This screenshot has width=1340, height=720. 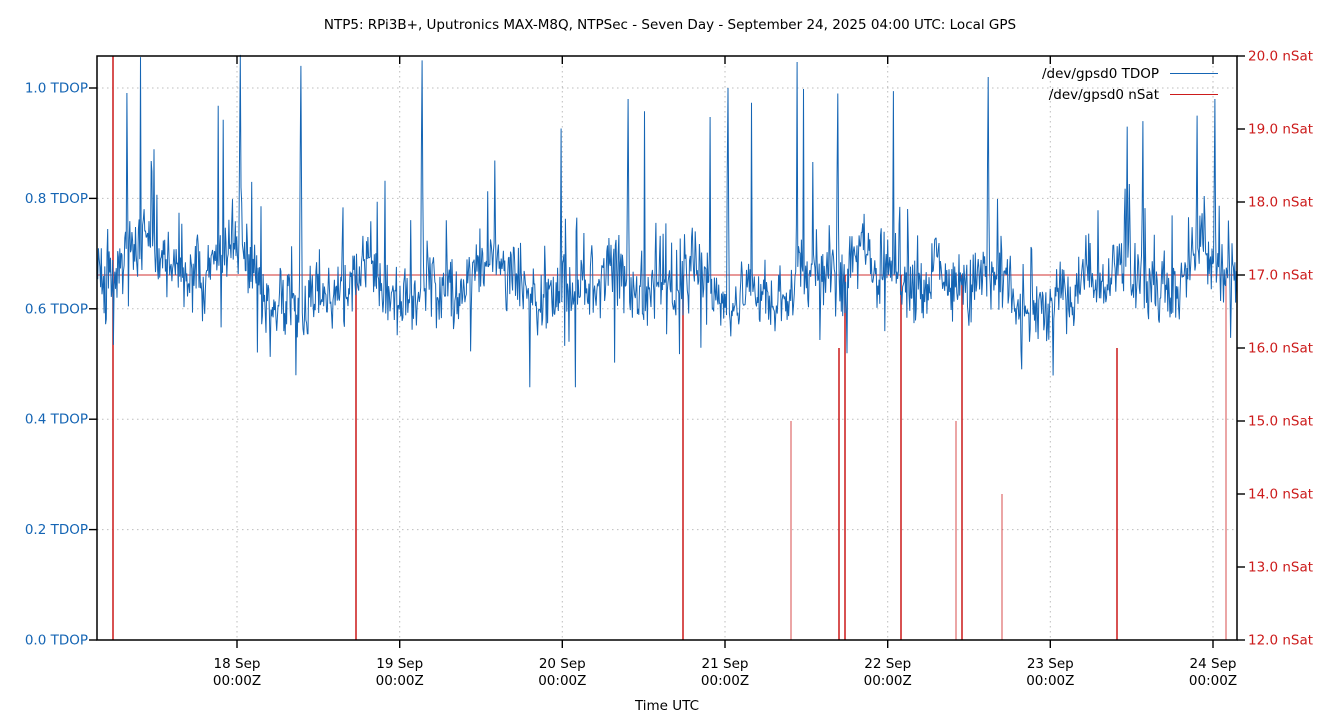 I want to click on right-tick-label: 17.0 nSat, so click(x=1280, y=276).